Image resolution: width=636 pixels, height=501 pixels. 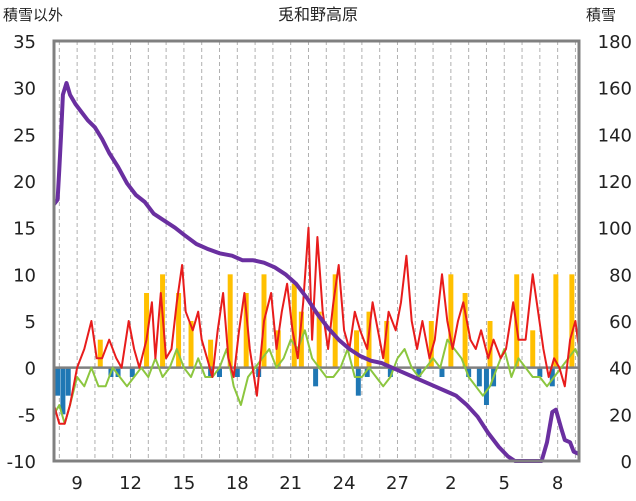 I want to click on y-right-tick-label: 60, so click(x=620, y=322).